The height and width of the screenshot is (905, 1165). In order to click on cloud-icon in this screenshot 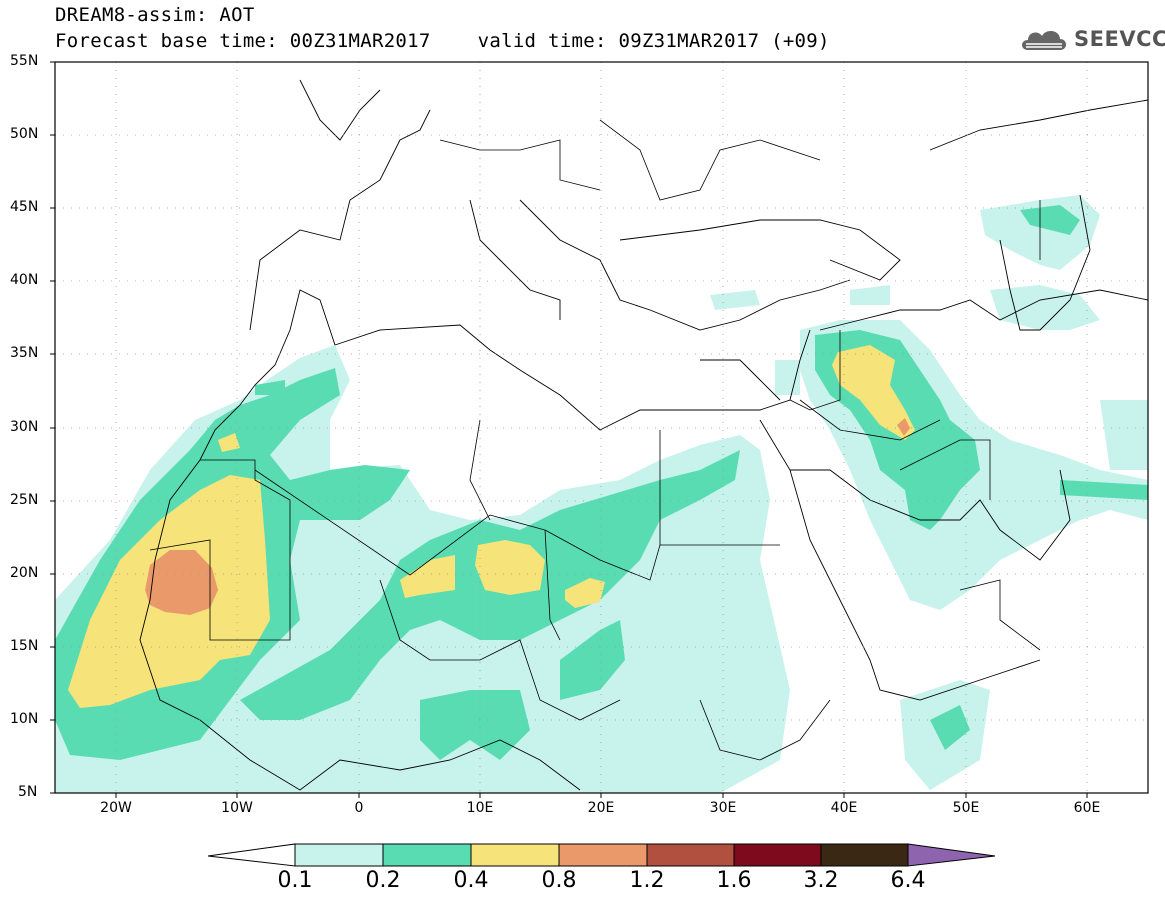, I will do `click(1044, 40)`.